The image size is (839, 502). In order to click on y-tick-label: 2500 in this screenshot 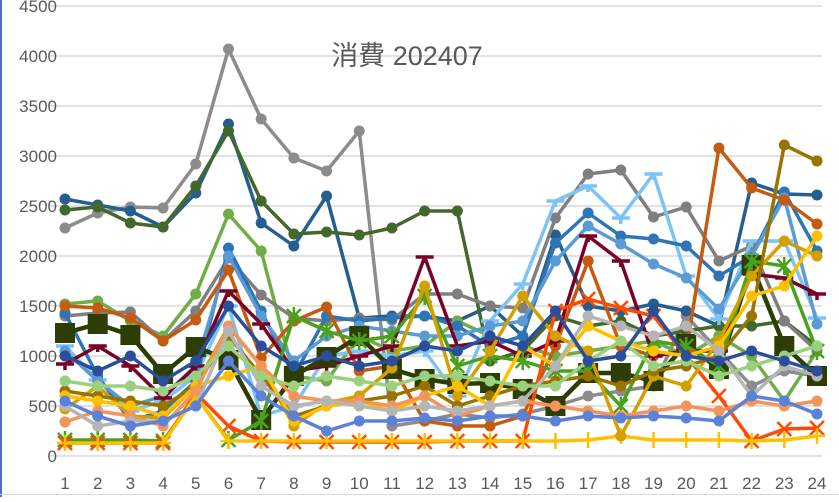, I will do `click(38, 206)`.